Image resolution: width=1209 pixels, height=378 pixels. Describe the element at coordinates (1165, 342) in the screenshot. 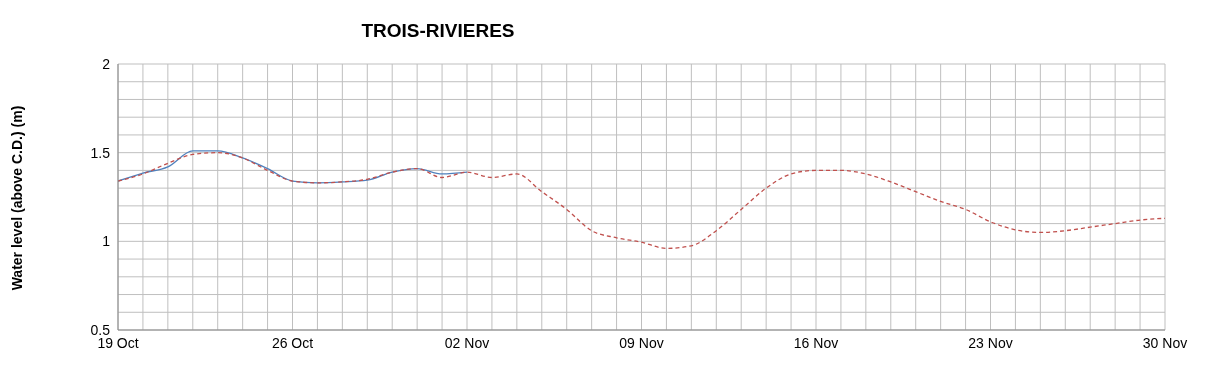

I see `x-tick-label: 30 Nov` at that location.